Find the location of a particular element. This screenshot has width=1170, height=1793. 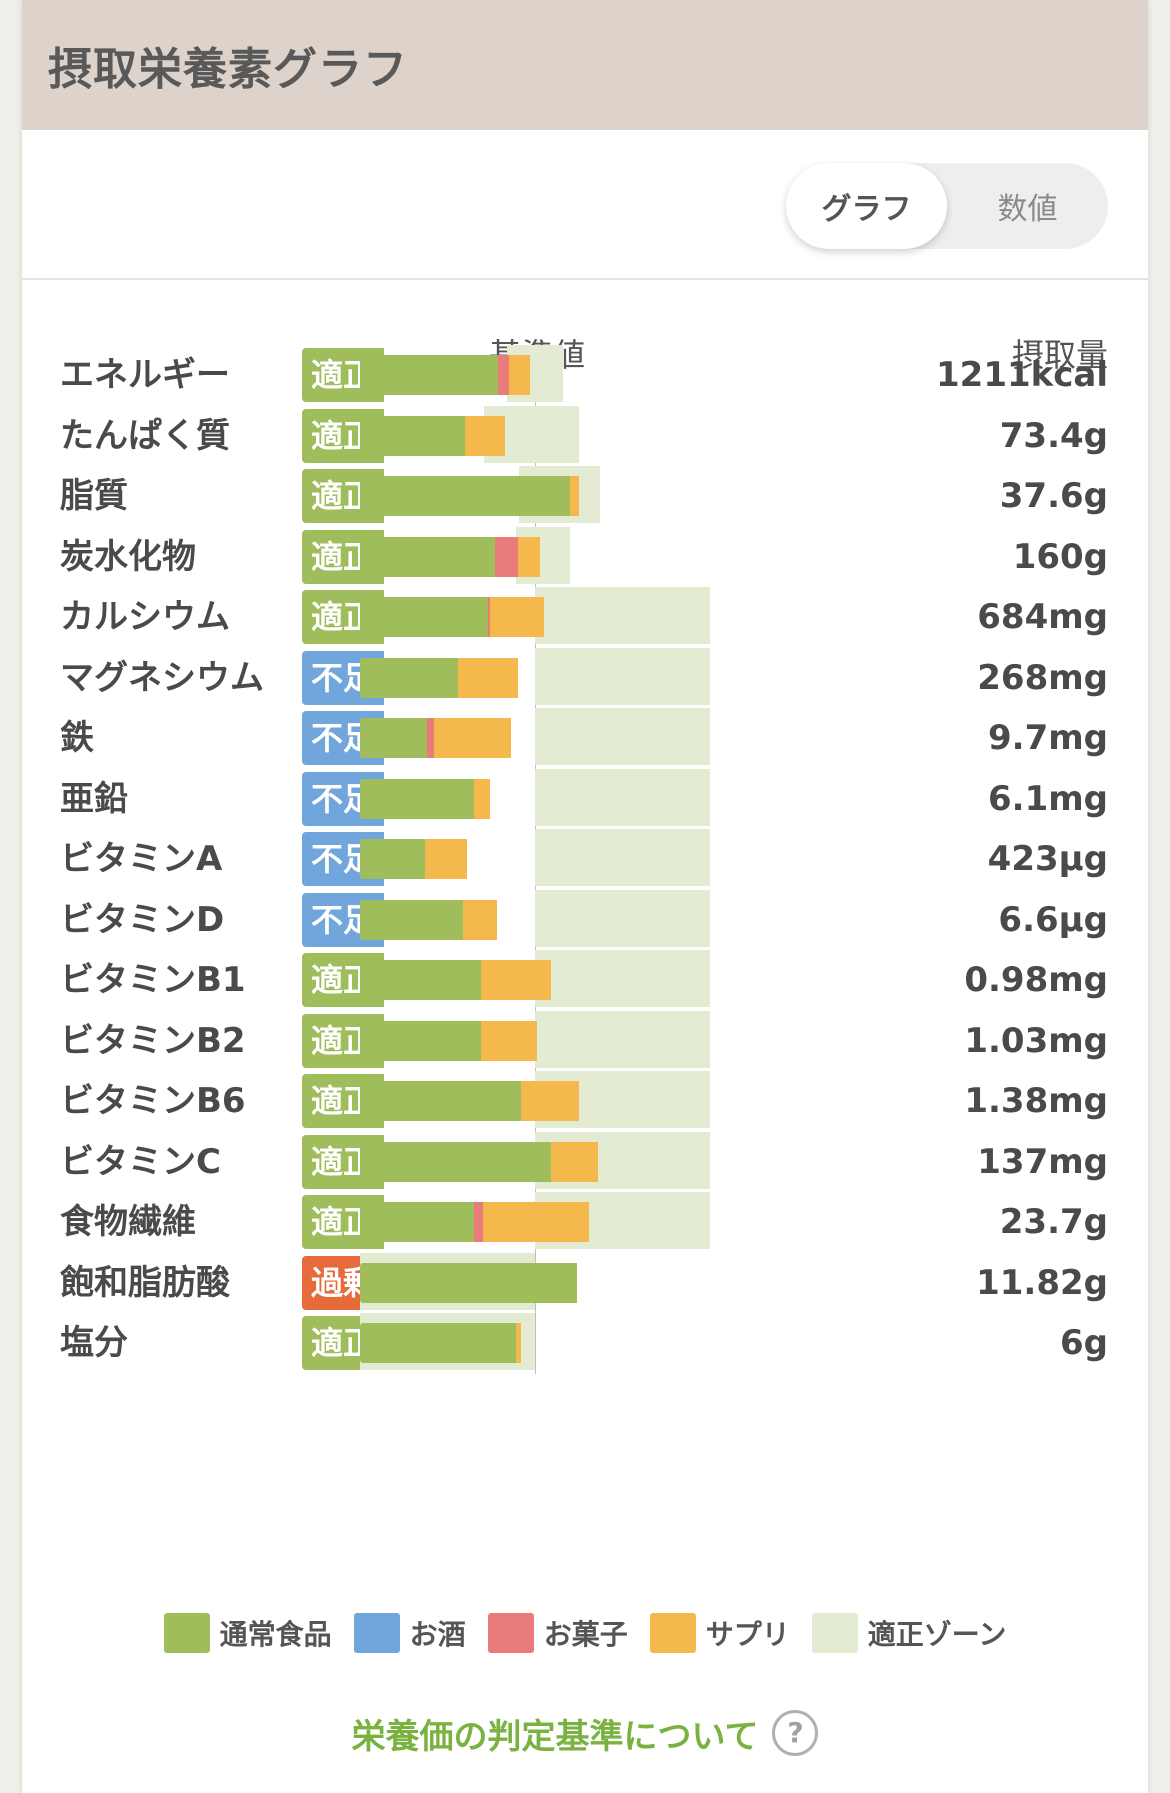

legend-item: お酒 is located at coordinates (409, 1633).